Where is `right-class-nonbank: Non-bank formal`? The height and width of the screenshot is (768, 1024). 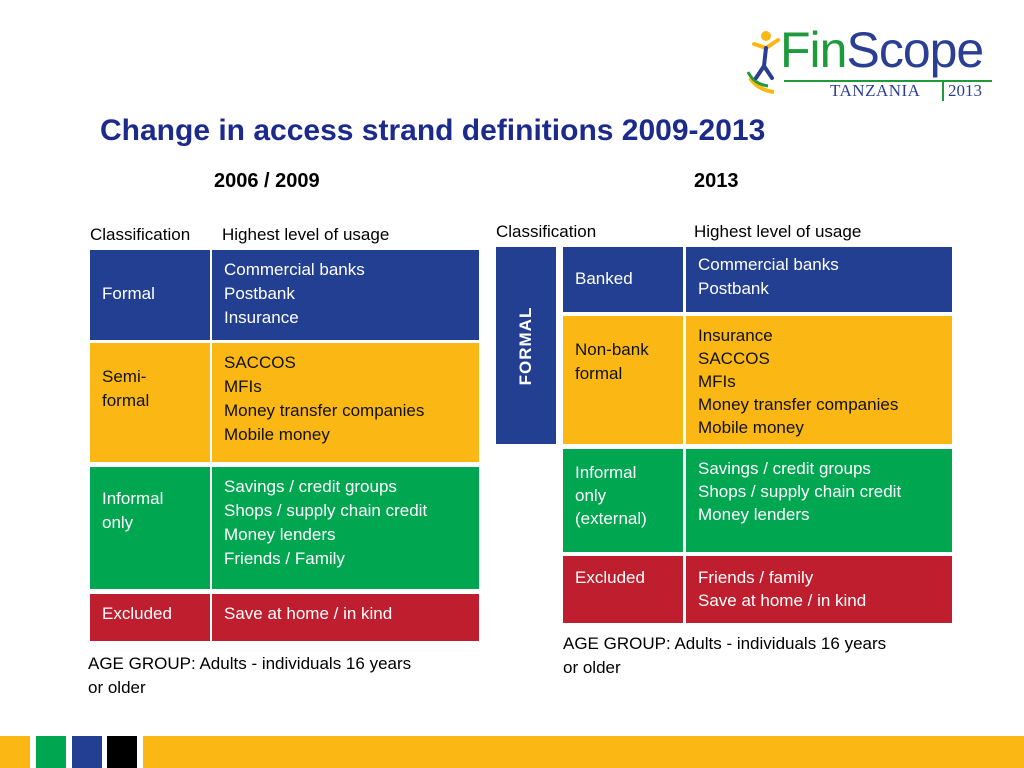
right-class-nonbank: Non-bank formal is located at coordinates (623, 380).